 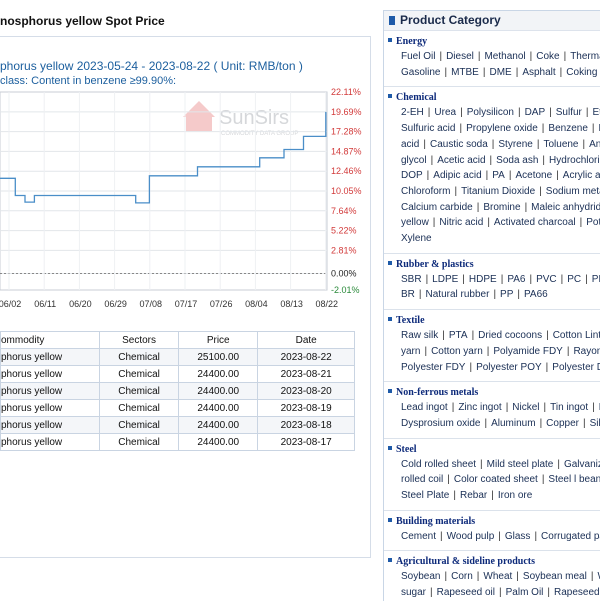 What do you see at coordinates (483, 279) in the screenshot?
I see `category-link: HDPE` at bounding box center [483, 279].